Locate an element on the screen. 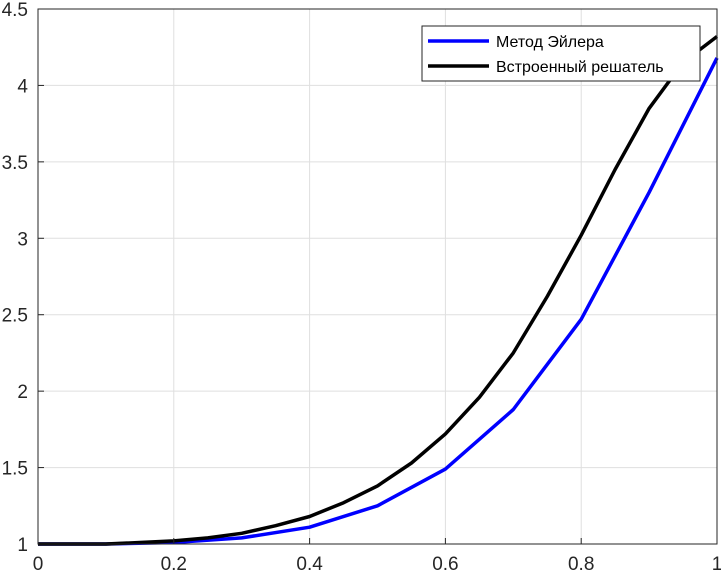  y-tick-label: 4 is located at coordinates (22, 86).